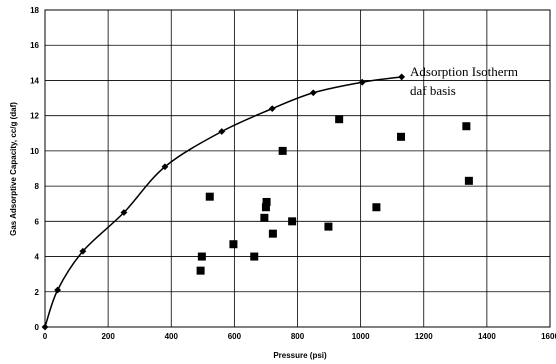 This screenshot has width=556, height=364. I want to click on y-tick-label: 0, so click(37, 327).